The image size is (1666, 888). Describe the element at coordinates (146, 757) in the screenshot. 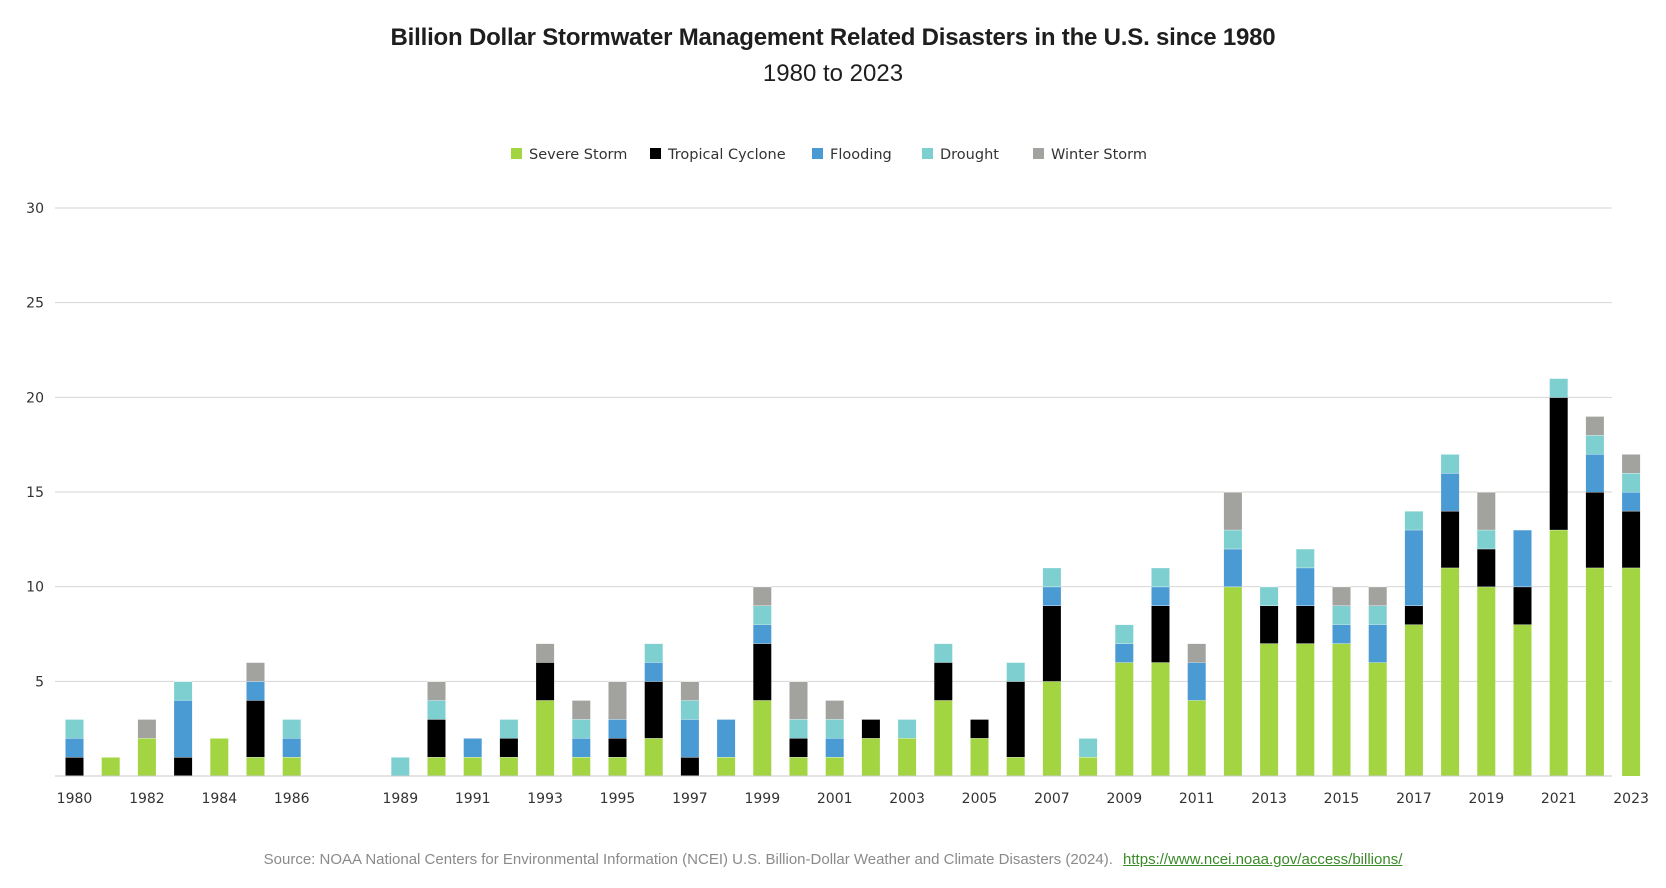

I see `bar-segment-severe-storm-1982` at that location.